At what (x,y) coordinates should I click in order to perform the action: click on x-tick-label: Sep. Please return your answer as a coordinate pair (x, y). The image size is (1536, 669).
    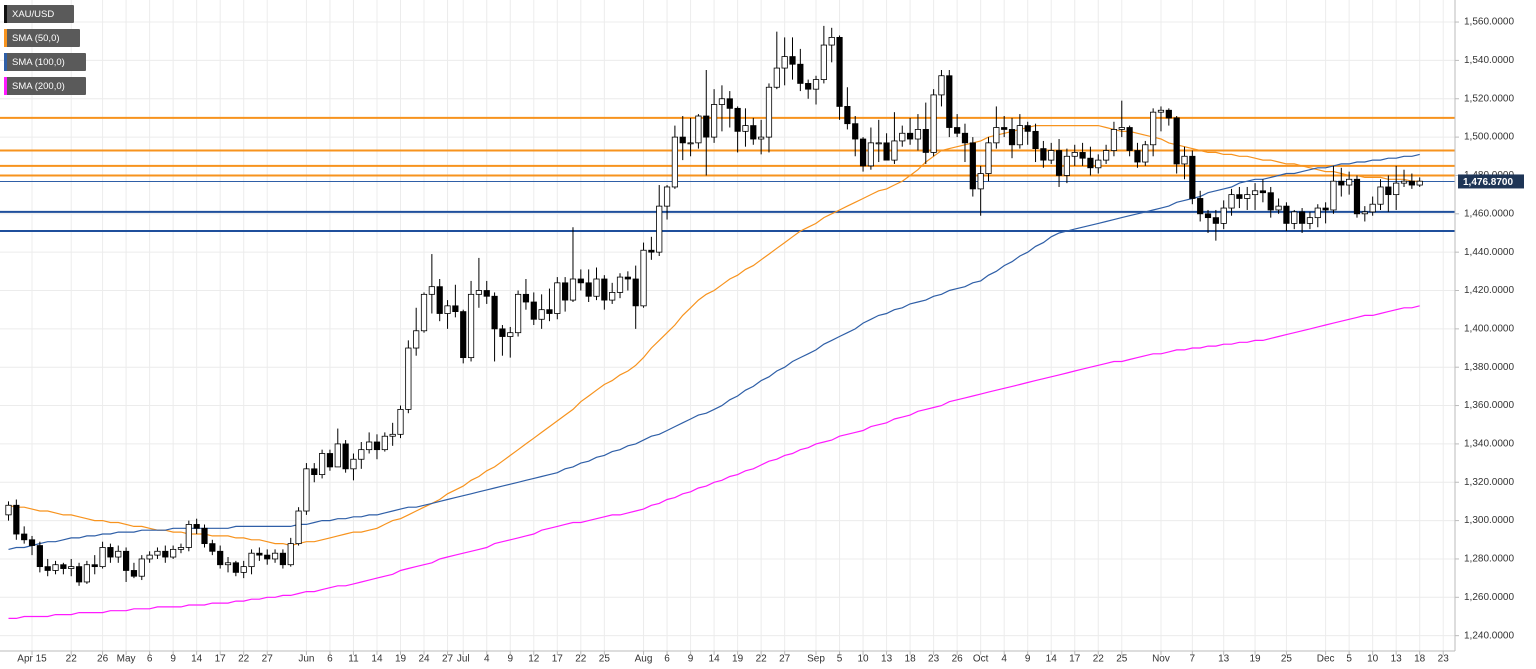
    Looking at the image, I should click on (816, 659).